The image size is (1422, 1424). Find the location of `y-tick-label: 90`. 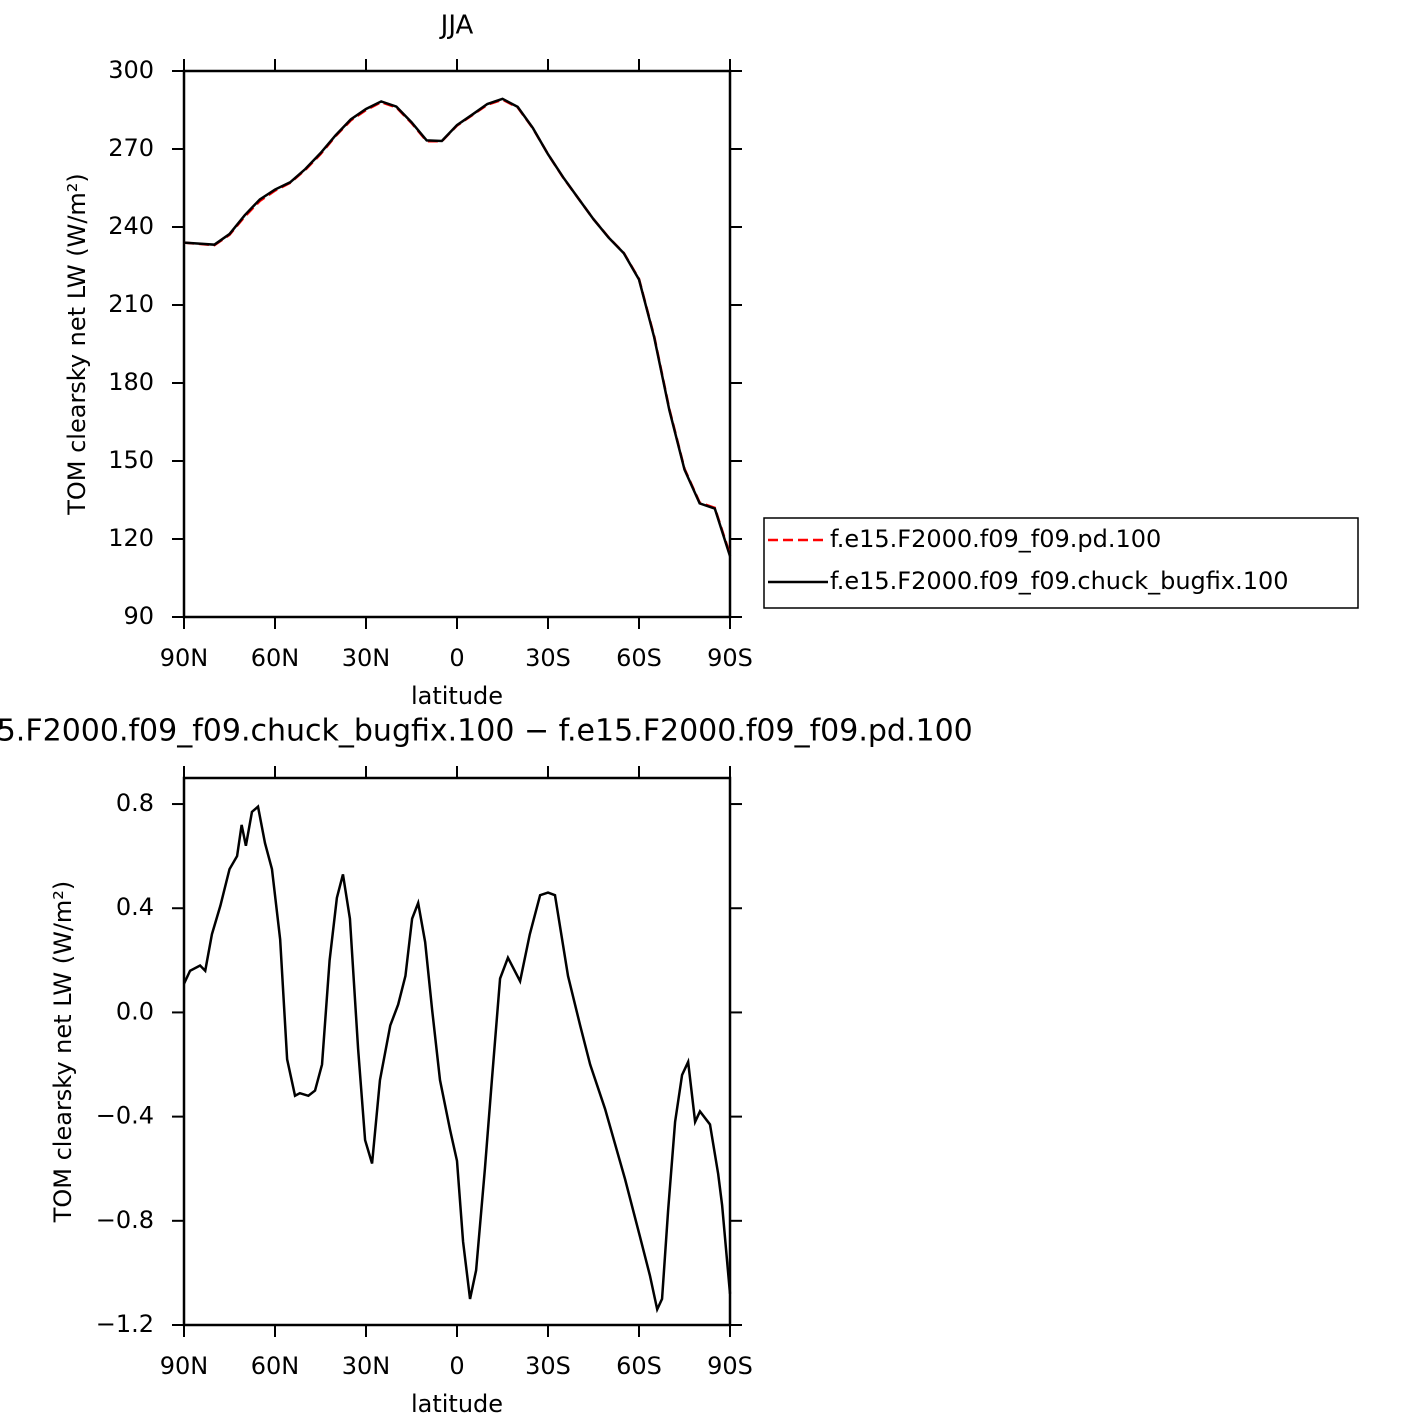

y-tick-label: 90 is located at coordinates (138, 616).